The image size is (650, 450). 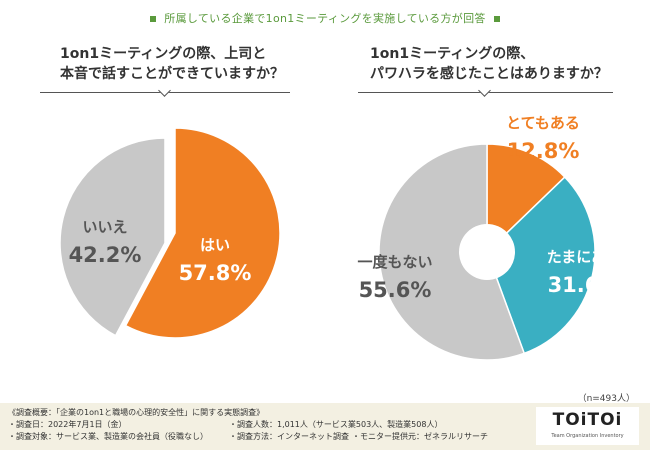 What do you see at coordinates (487, 252) in the screenshot?
I see `pie2-center-hole` at bounding box center [487, 252].